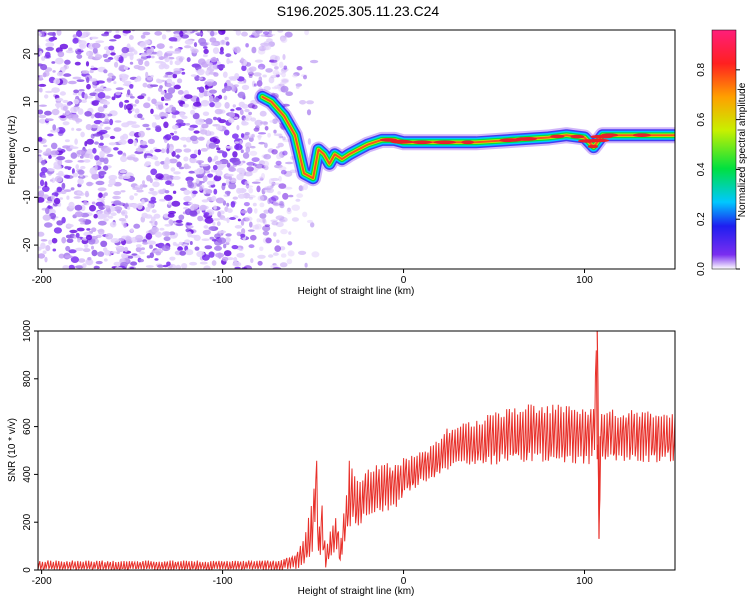 Image resolution: width=750 pixels, height=600 pixels. Describe the element at coordinates (641, 135) in the screenshot. I see `ridge-hotspot` at that location.